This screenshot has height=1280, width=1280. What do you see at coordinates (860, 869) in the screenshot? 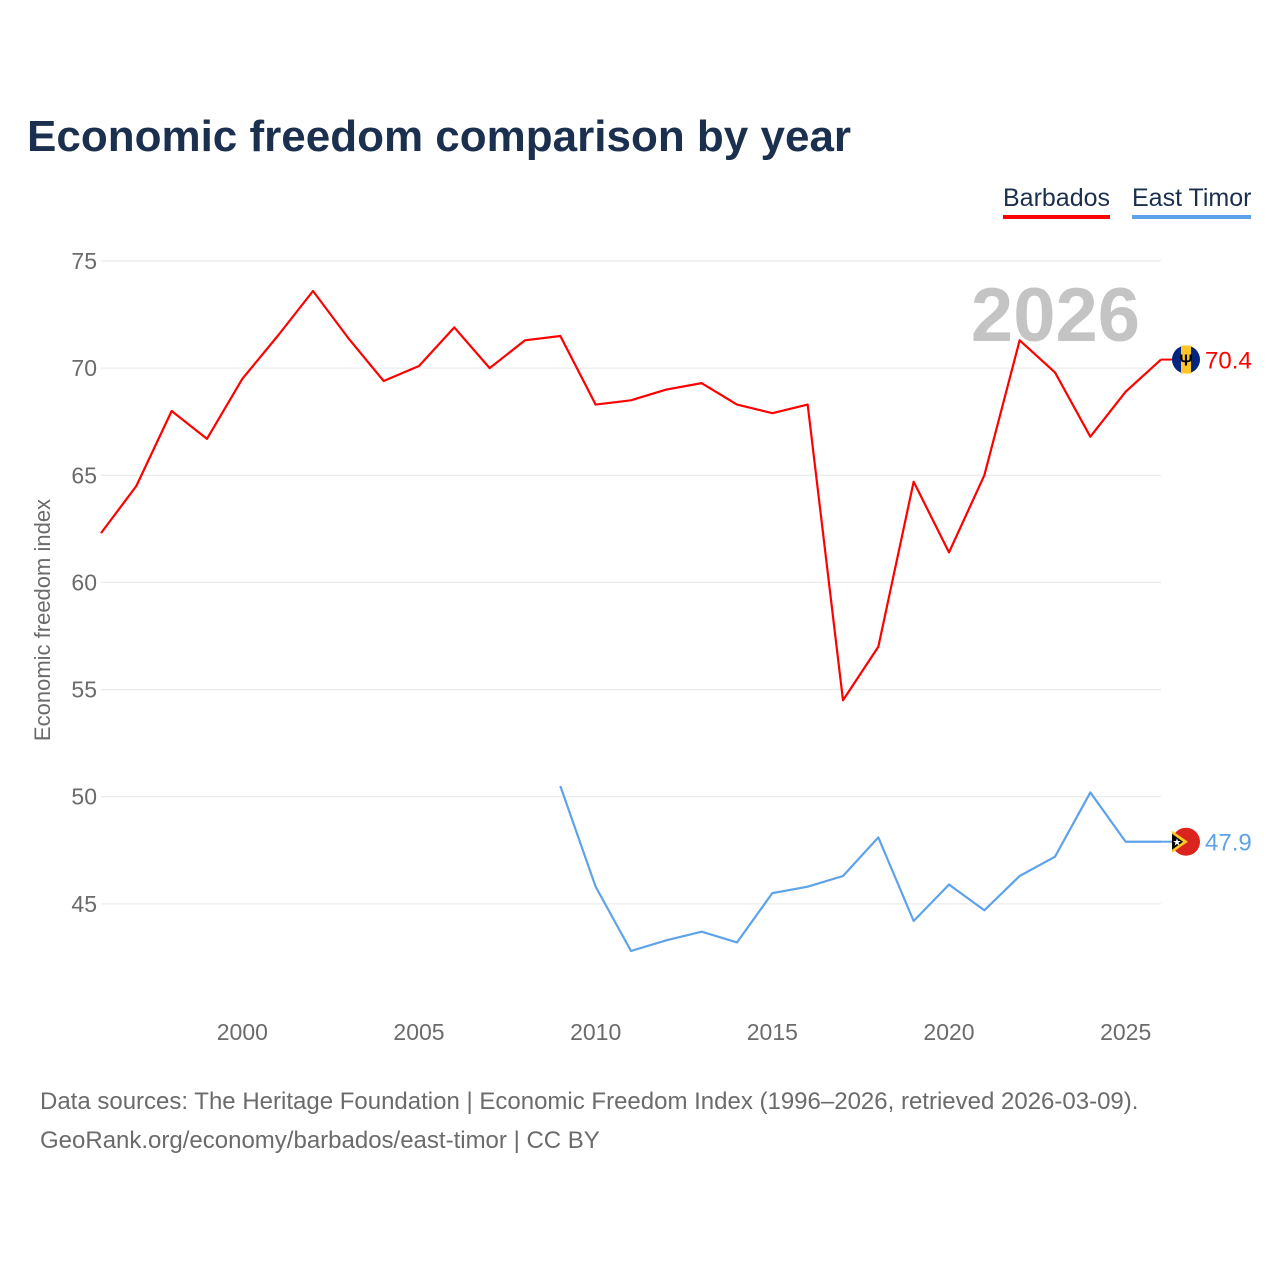
I see `series-line-east-timor` at bounding box center [860, 869].